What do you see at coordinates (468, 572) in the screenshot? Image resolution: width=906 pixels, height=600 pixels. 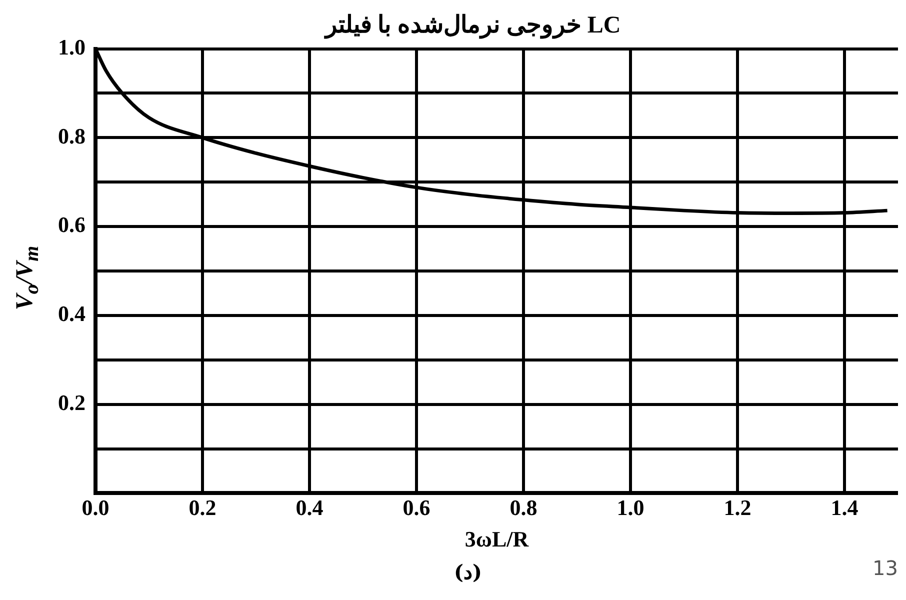 I see `text: (د)` at bounding box center [468, 572].